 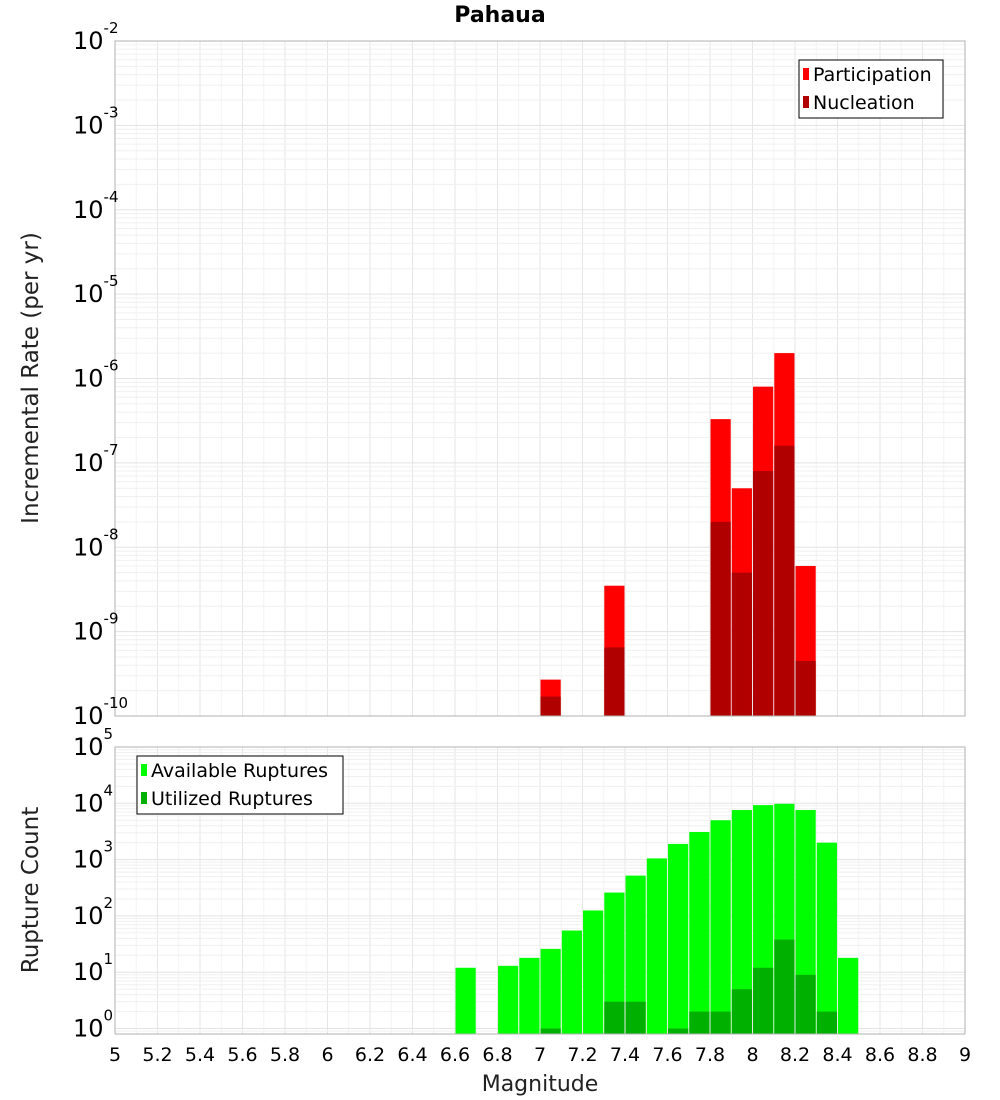 What do you see at coordinates (667, 1055) in the screenshot?
I see `x-tick-label: 7.6` at bounding box center [667, 1055].